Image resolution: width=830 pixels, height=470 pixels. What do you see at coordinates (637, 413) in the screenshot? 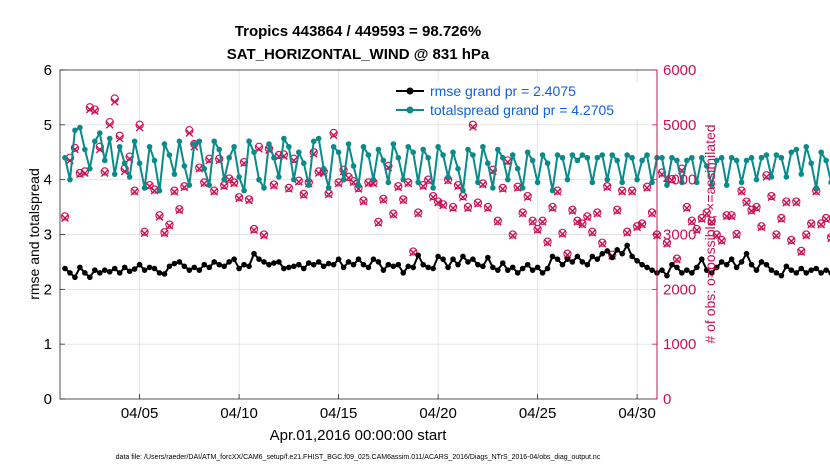
I see `x-tick-label: 04/30` at bounding box center [637, 413].